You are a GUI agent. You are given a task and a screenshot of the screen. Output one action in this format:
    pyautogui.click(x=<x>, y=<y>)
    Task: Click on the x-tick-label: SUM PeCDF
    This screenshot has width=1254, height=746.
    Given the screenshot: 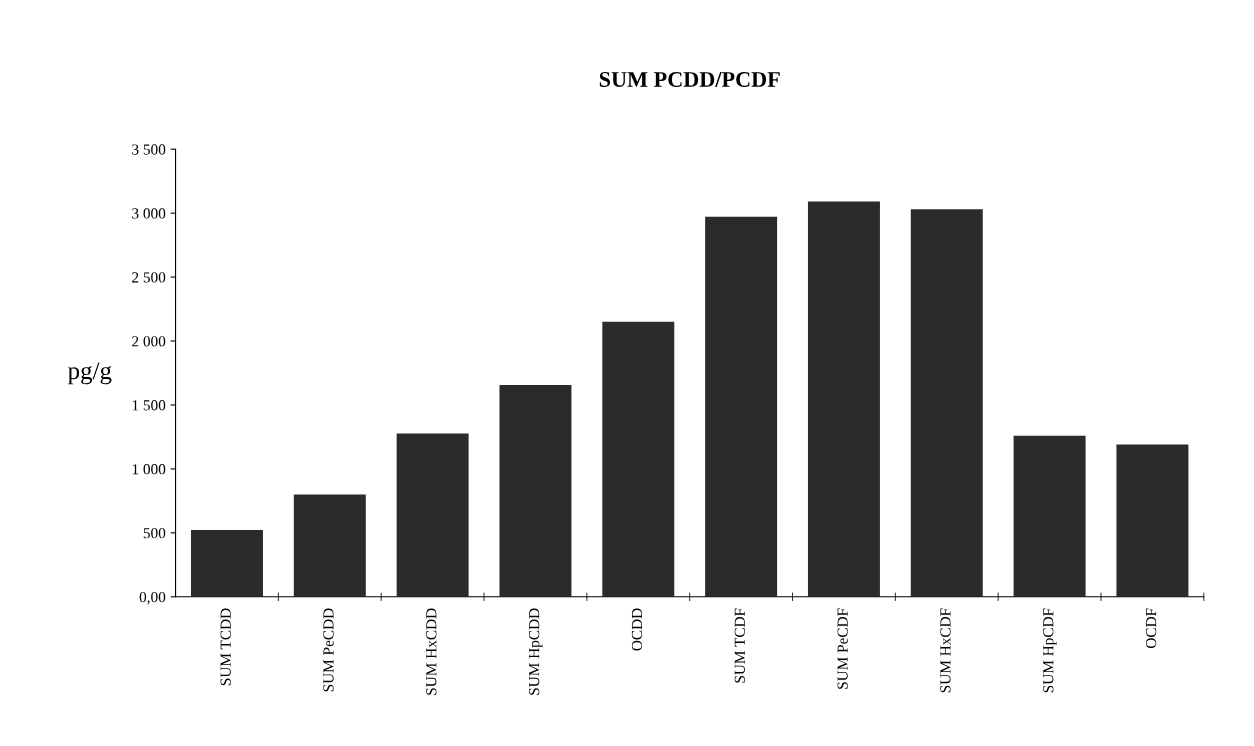 What is the action you would take?
    pyautogui.click(x=842, y=648)
    